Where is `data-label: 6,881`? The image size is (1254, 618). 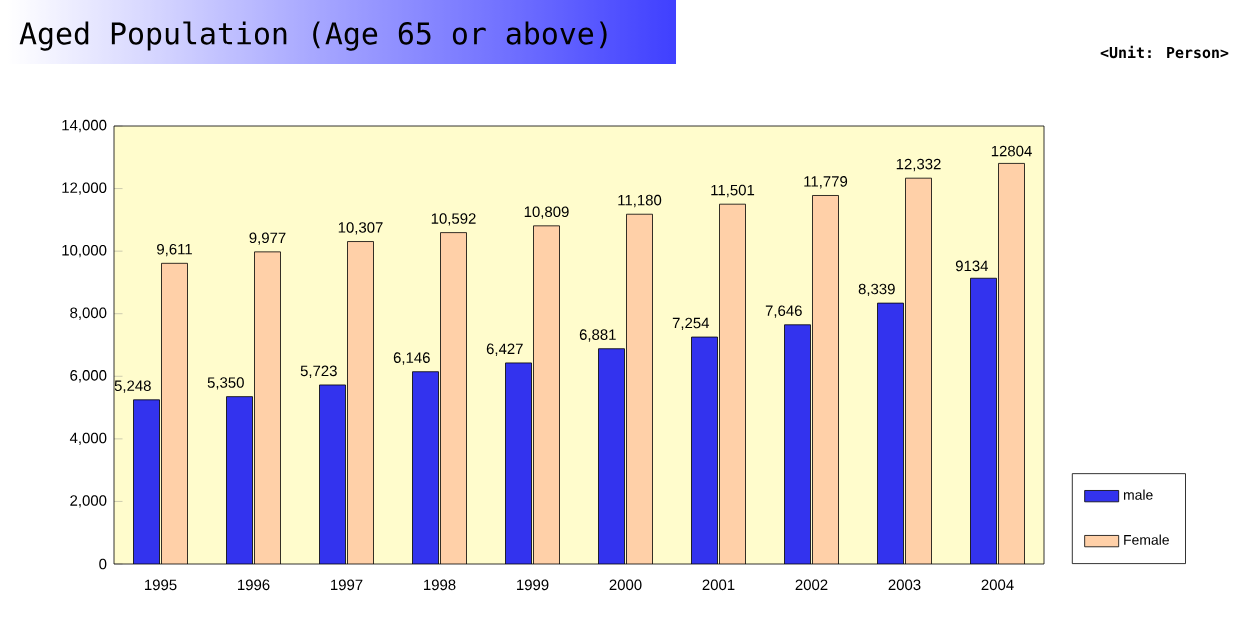 data-label: 6,881 is located at coordinates (597, 335).